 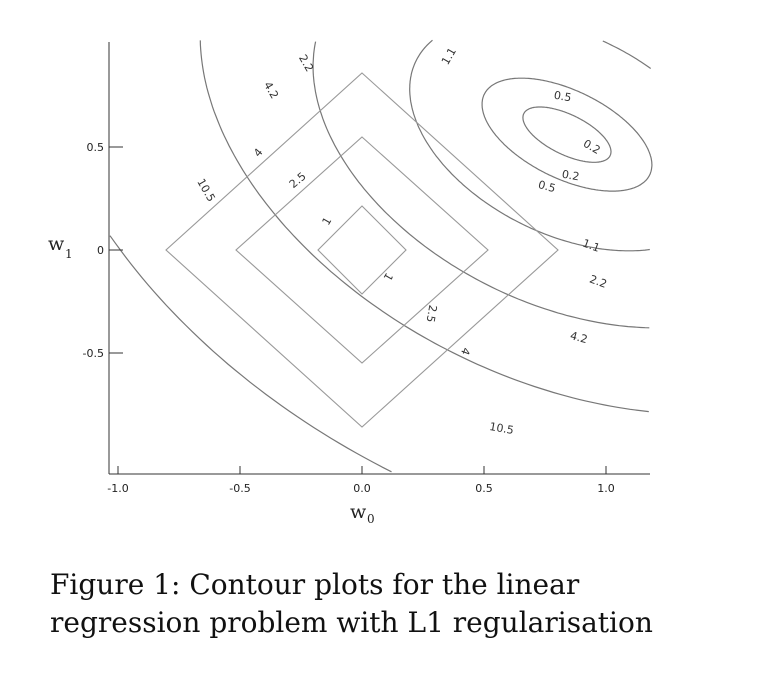 I want to click on x-tick-label: -0.5, so click(x=239, y=488).